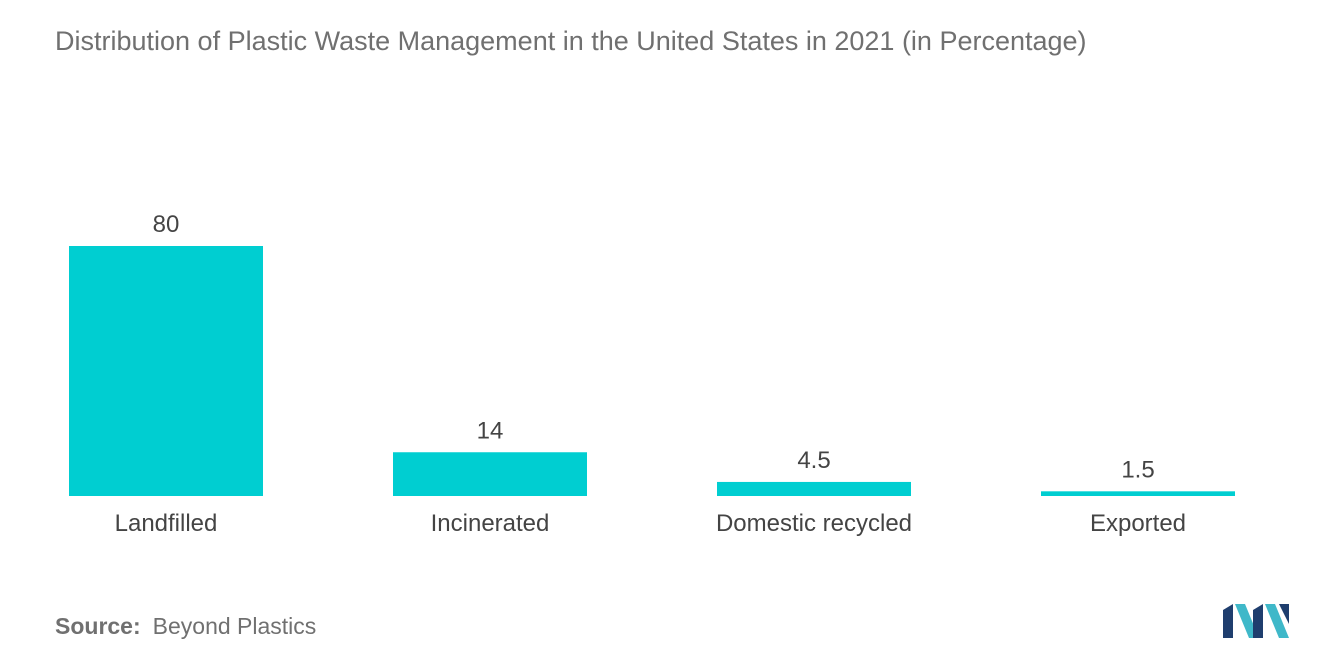 The image size is (1320, 665). Describe the element at coordinates (490, 523) in the screenshot. I see `category-label: Incinerated` at that location.